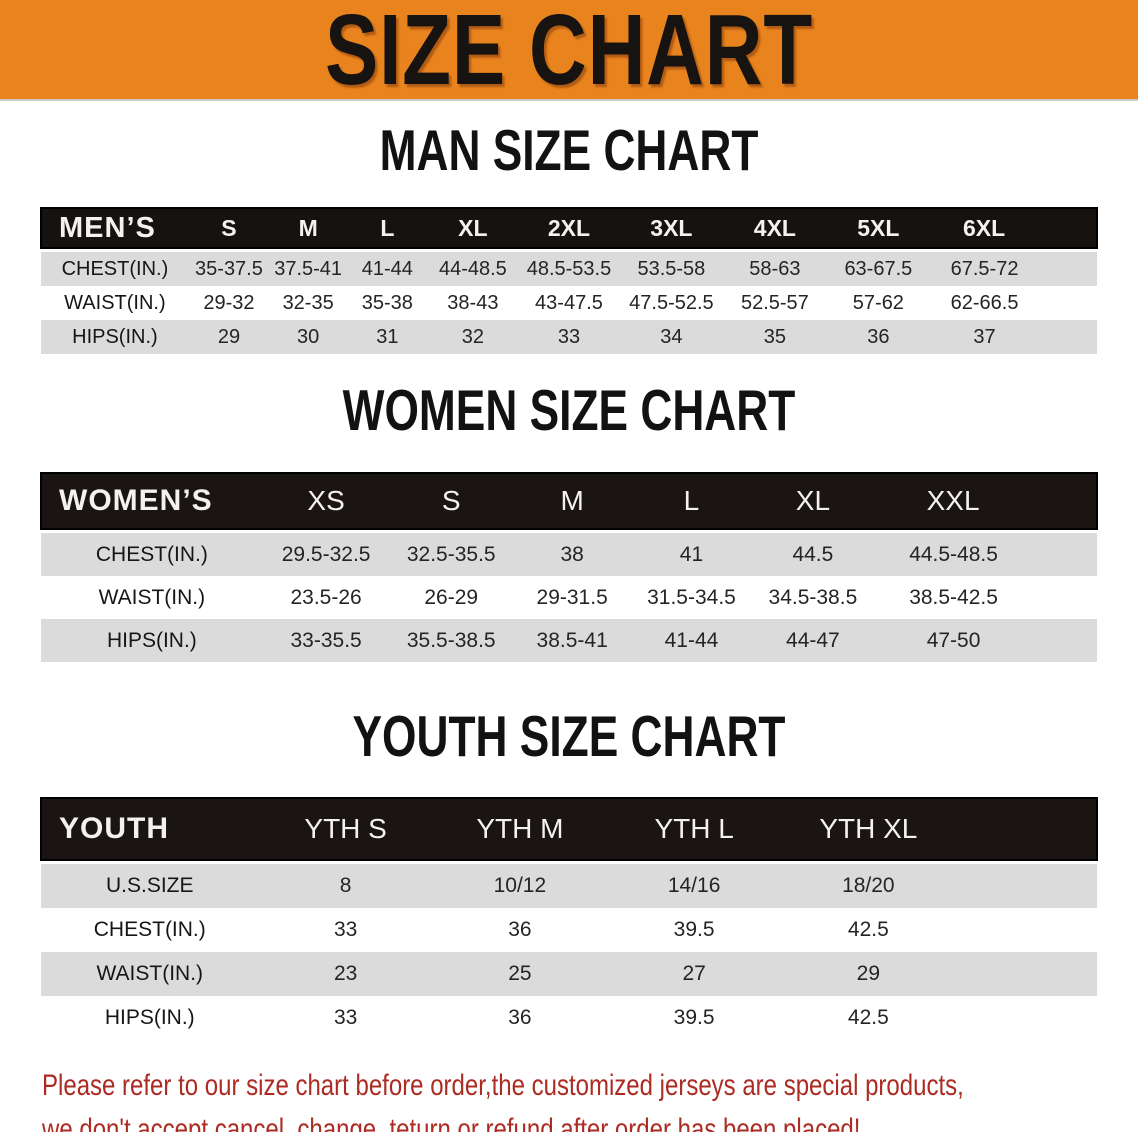 Image resolution: width=1138 pixels, height=1132 pixels. Describe the element at coordinates (984, 336) in the screenshot. I see `size-value-cell: 37` at that location.